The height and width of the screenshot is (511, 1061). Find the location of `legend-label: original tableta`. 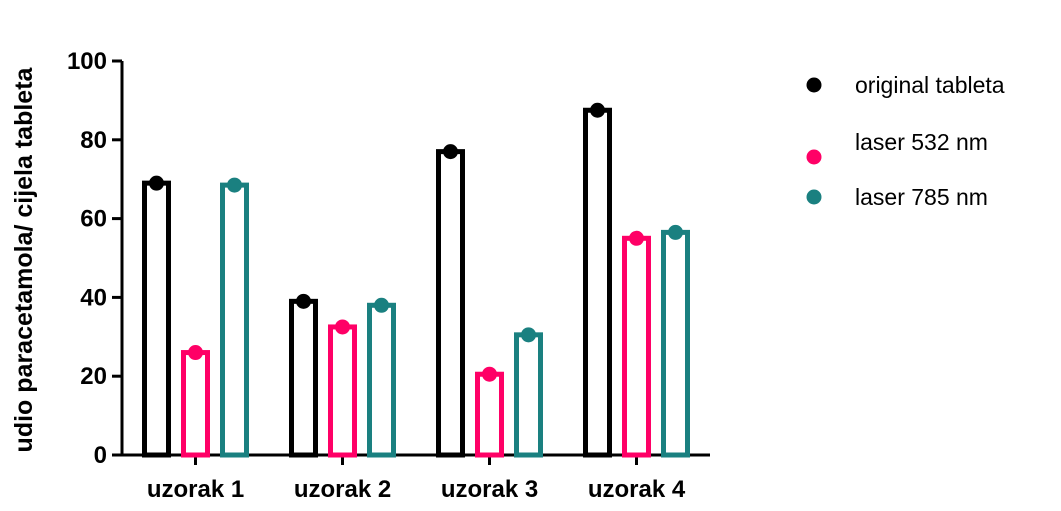

legend-label: original tableta is located at coordinates (930, 85).